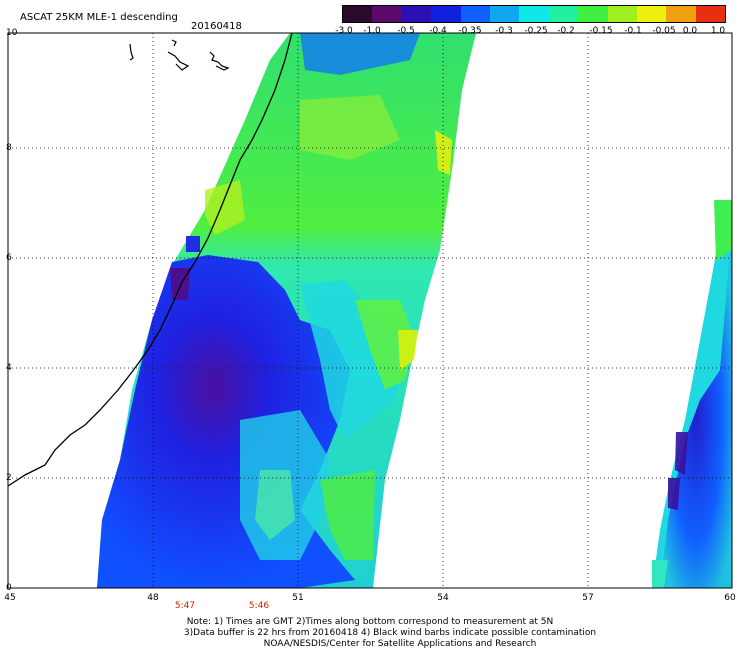  I want to click on lon-tick-label: 60, so click(730, 598).